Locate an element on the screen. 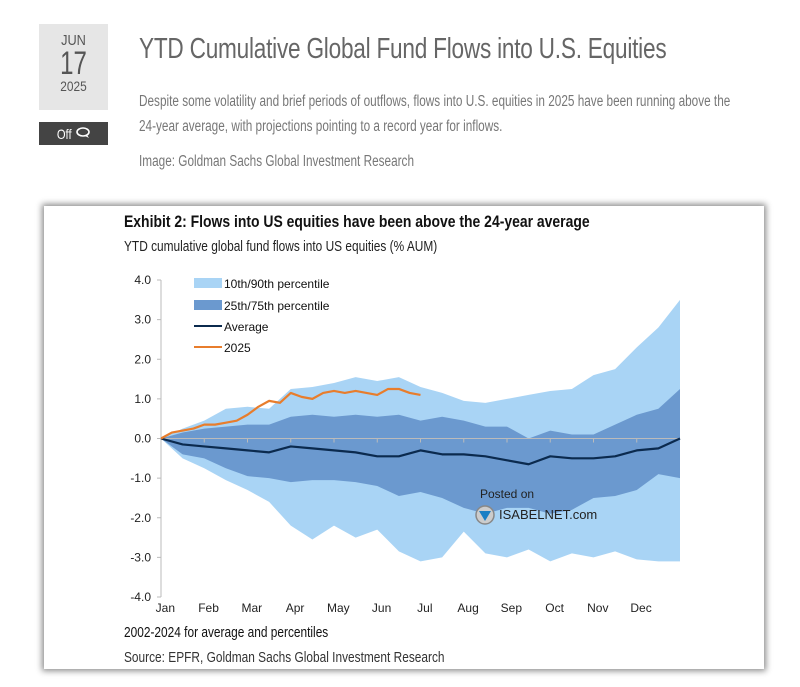  chart-note: 2002-2024 for average and percentiles is located at coordinates (226, 633).